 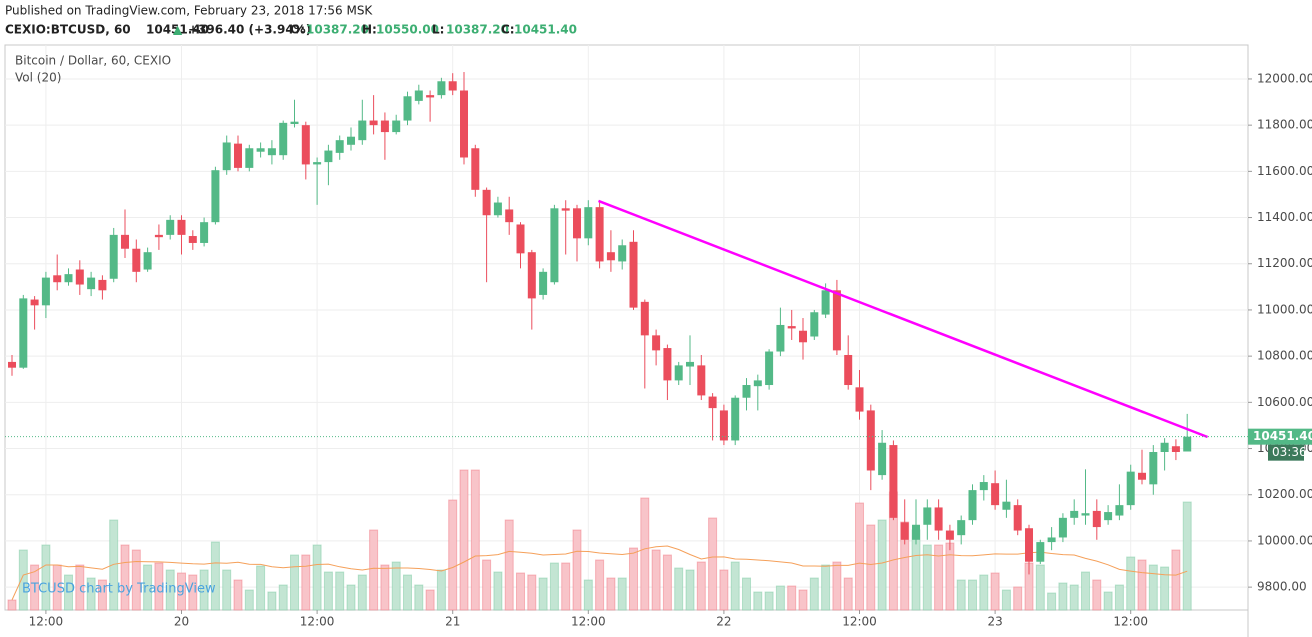 I want to click on y-tick-label: 11600.00, so click(x=1284, y=171).